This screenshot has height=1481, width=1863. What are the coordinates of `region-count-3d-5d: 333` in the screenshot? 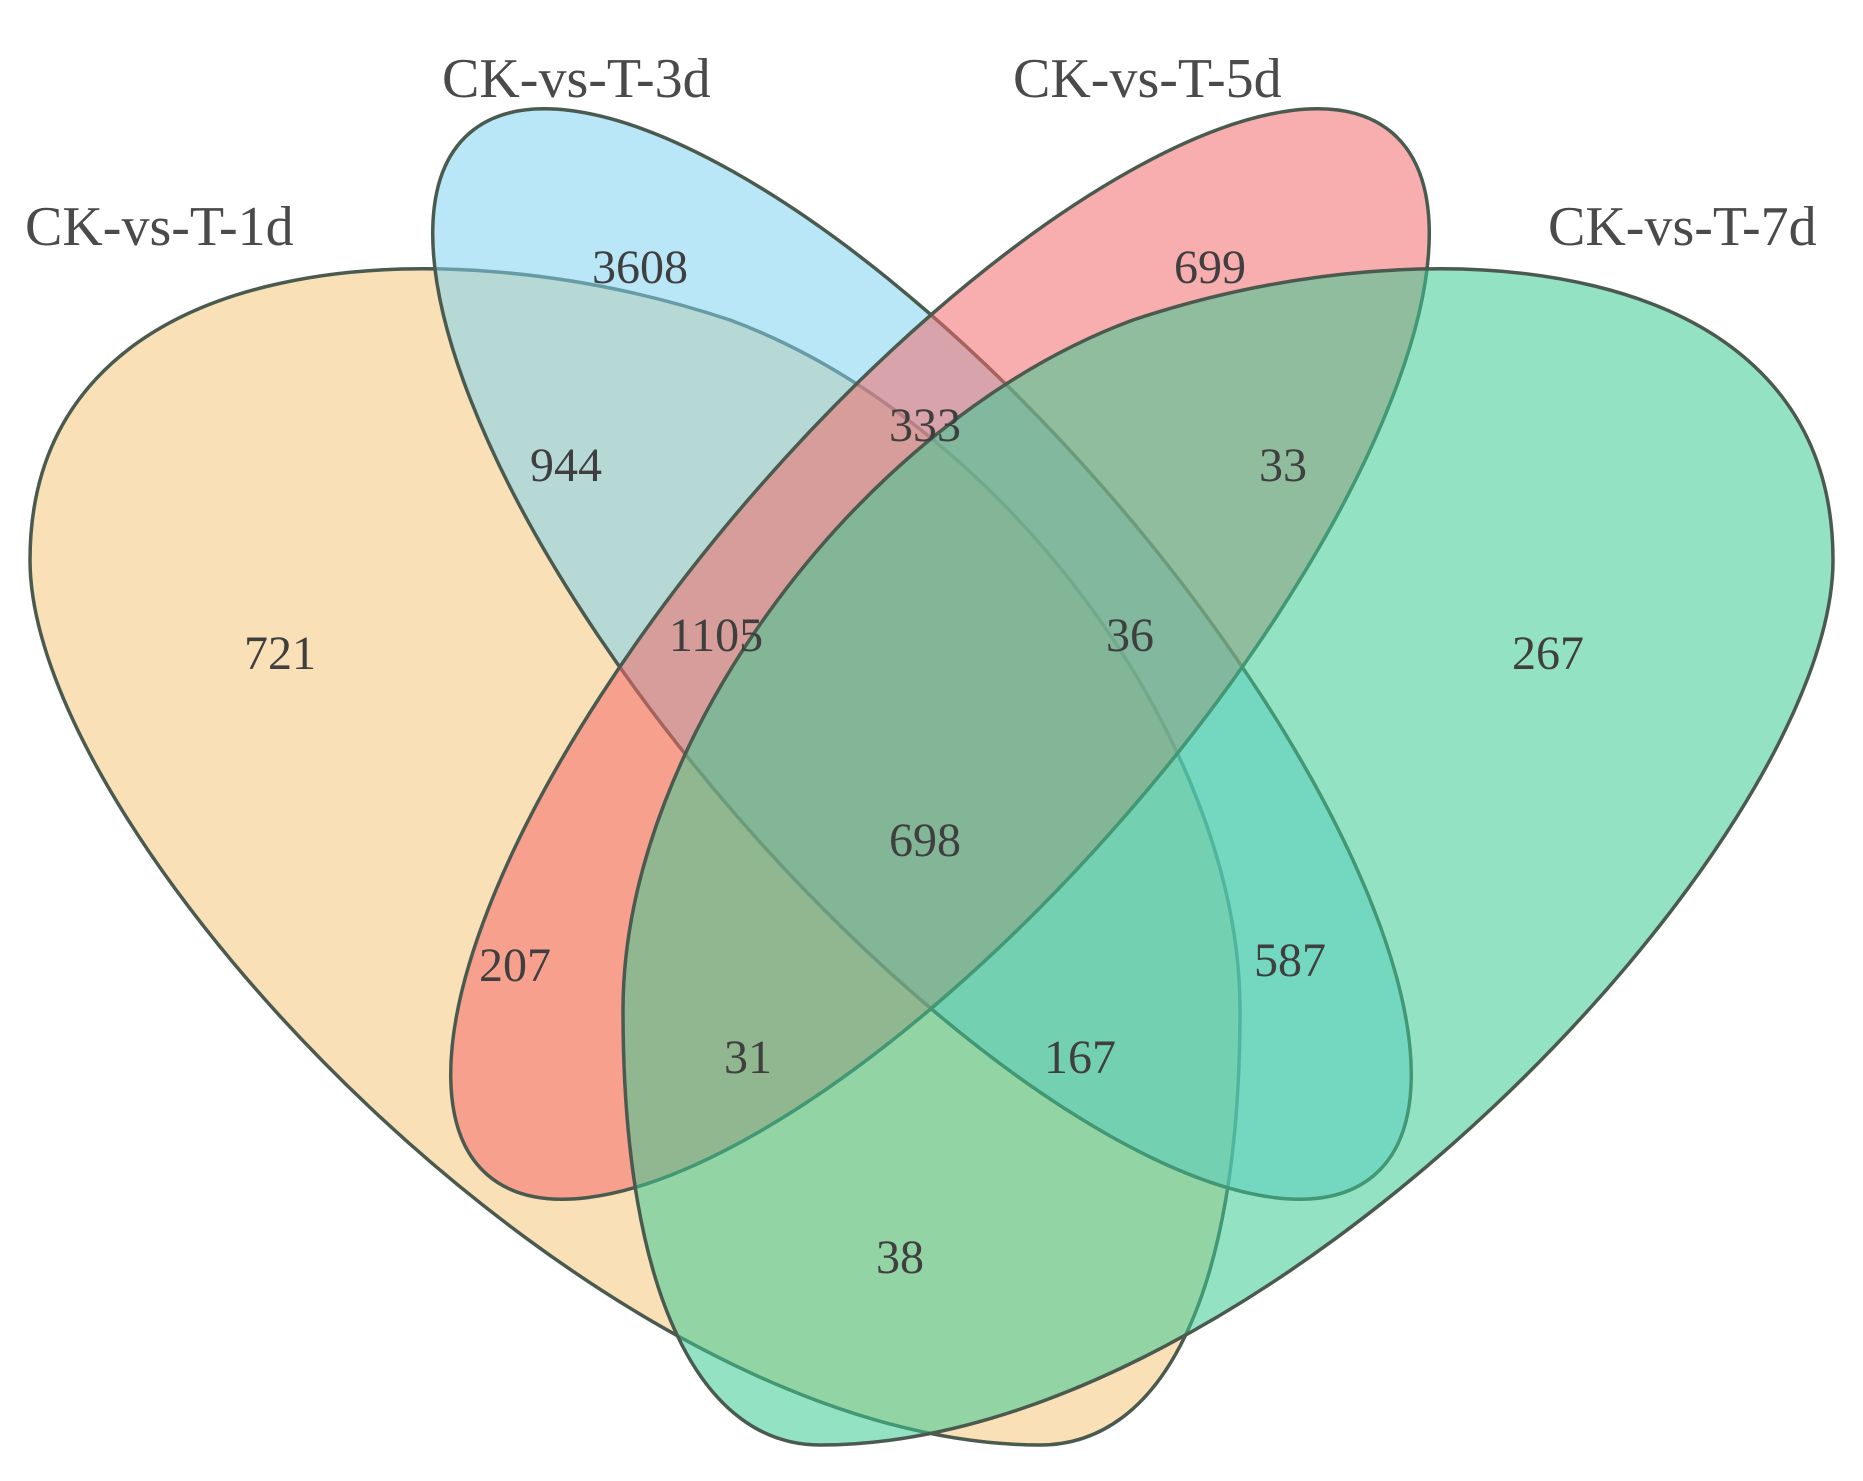 It's located at (925, 425).